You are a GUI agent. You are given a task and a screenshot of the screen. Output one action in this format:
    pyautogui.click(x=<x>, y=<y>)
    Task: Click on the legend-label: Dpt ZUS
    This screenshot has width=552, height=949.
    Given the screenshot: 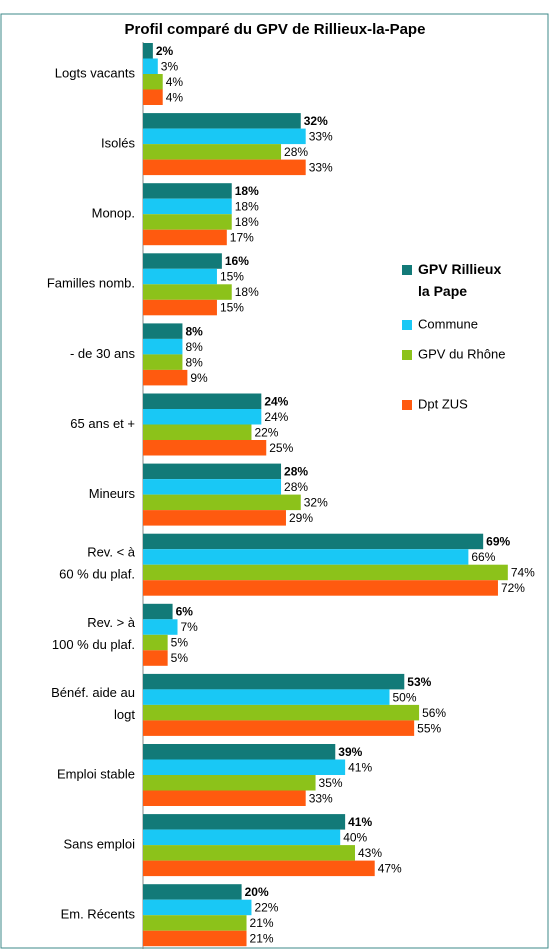 What is the action you would take?
    pyautogui.click(x=443, y=403)
    